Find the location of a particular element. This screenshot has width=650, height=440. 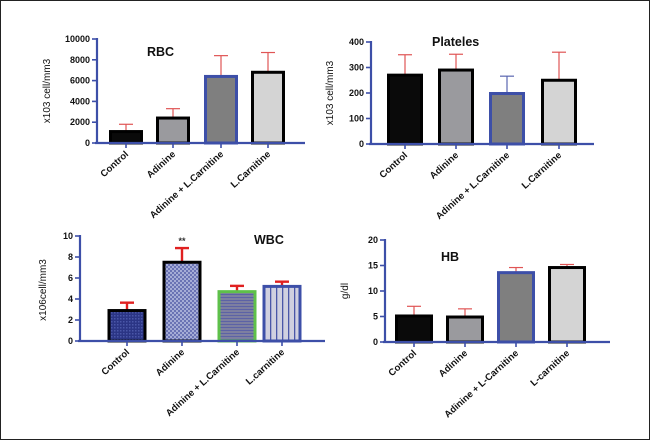

y-tick-label: 400 is located at coordinates (356, 42).